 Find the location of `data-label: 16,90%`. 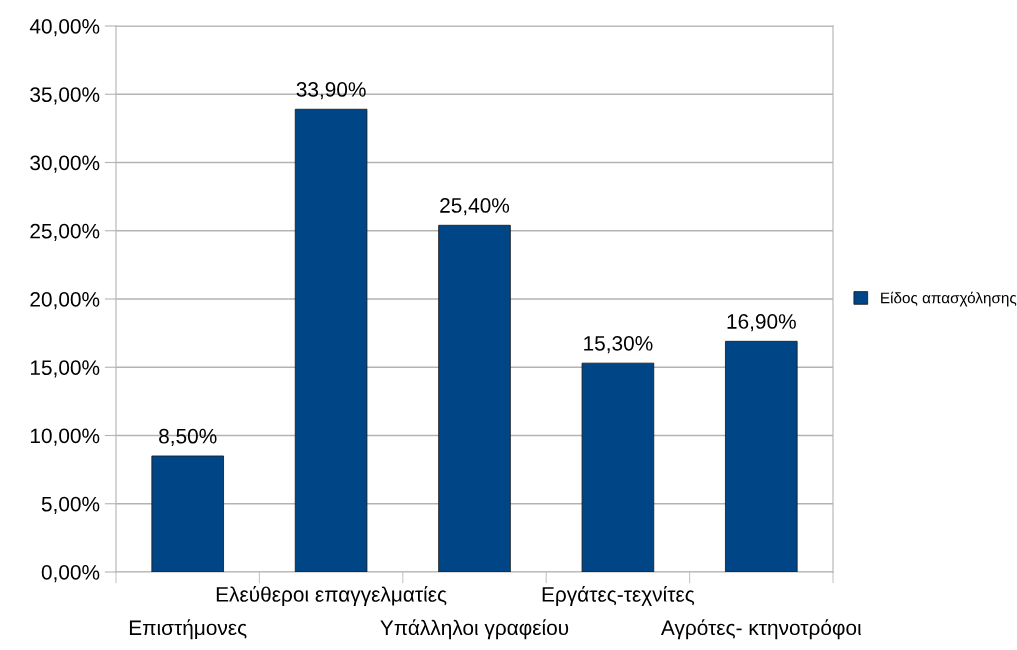

data-label: 16,90% is located at coordinates (761, 323).